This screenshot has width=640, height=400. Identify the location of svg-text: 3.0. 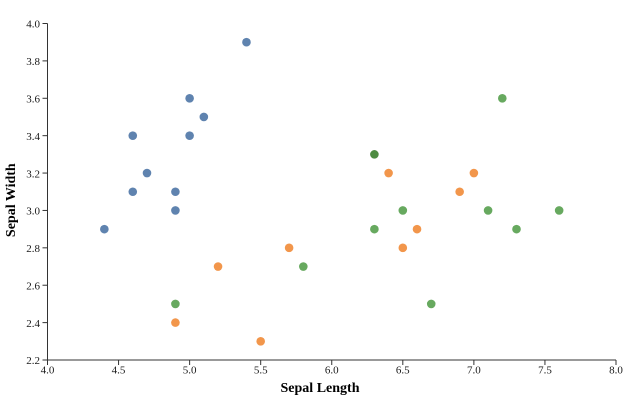
(33, 212).